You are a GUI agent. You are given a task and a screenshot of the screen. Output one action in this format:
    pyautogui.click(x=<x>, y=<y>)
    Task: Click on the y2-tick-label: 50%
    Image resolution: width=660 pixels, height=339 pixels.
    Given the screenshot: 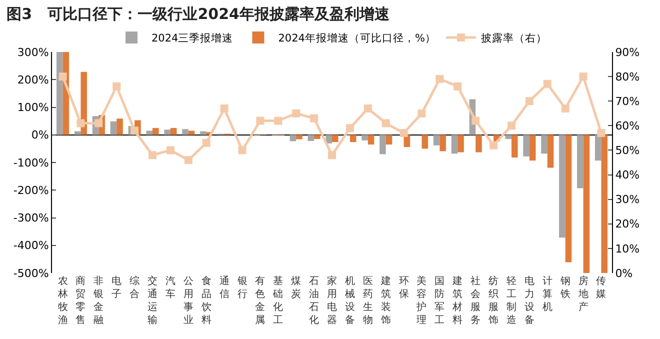 What is the action you would take?
    pyautogui.click(x=627, y=151)
    